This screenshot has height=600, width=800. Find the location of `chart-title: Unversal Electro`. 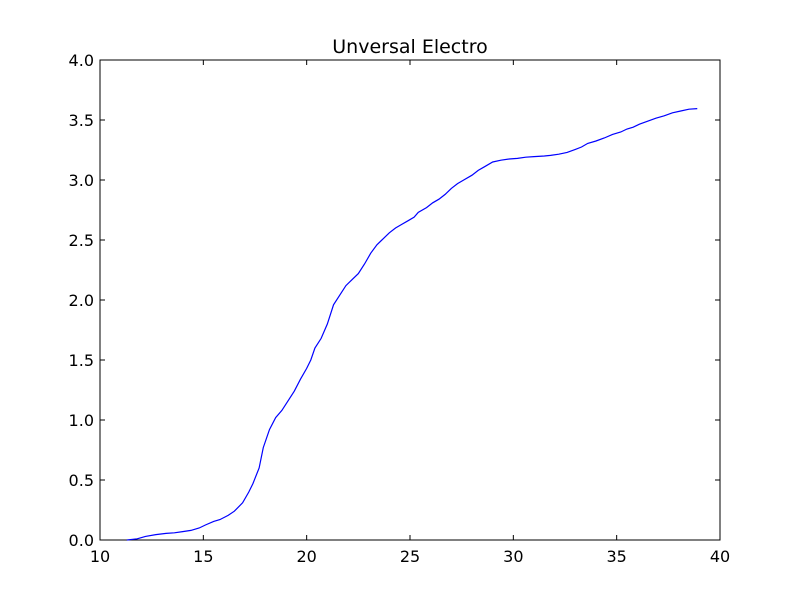

chart-title: Unversal Electro is located at coordinates (409, 47).